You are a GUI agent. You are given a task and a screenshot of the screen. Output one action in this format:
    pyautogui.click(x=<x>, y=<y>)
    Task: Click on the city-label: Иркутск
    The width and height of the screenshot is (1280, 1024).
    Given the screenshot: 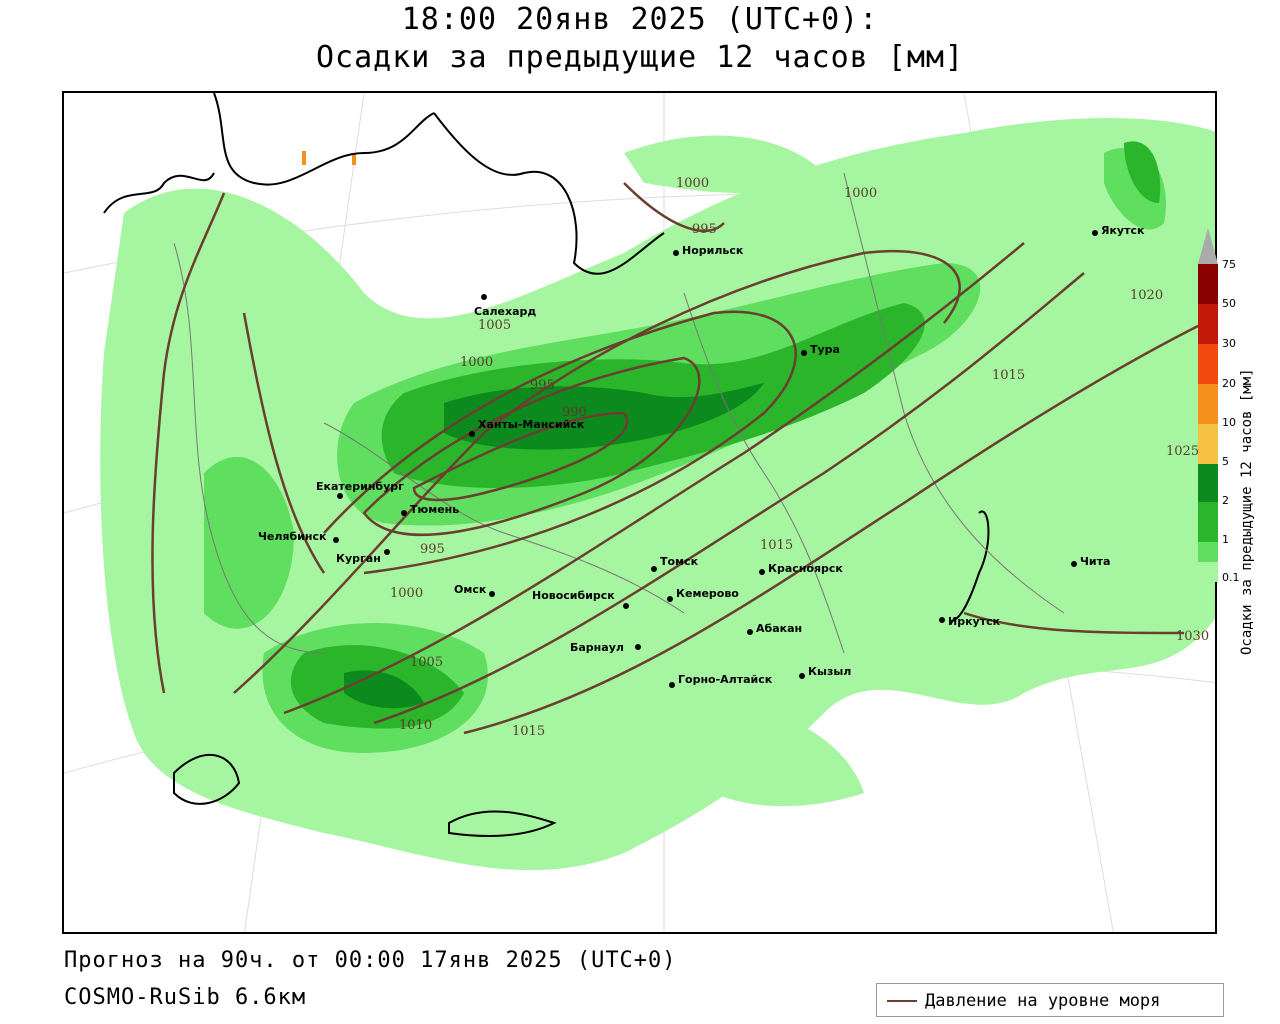 What is the action you would take?
    pyautogui.click(x=974, y=621)
    